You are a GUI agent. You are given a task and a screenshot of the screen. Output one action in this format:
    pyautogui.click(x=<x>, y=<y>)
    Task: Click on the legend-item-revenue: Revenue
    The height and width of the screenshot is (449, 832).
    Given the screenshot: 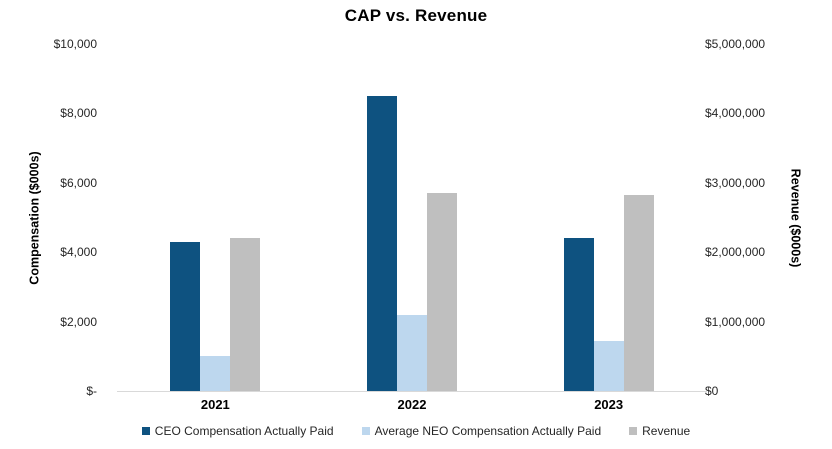 What is the action you would take?
    pyautogui.click(x=659, y=431)
    